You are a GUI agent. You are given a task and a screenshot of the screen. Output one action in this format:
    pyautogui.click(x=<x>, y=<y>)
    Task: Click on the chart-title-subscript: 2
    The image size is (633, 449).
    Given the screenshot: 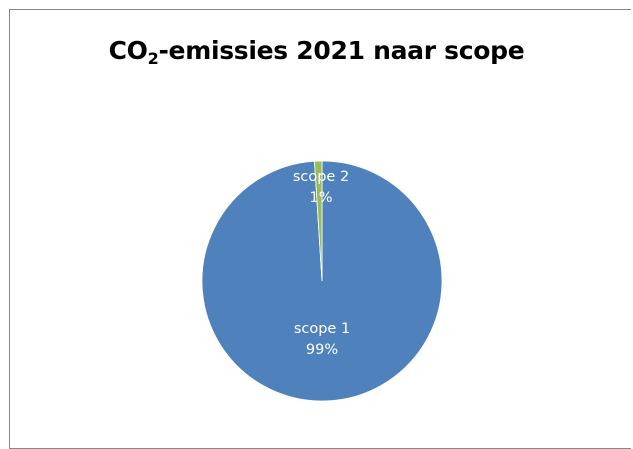 What is the action you would take?
    pyautogui.click(x=153, y=58)
    